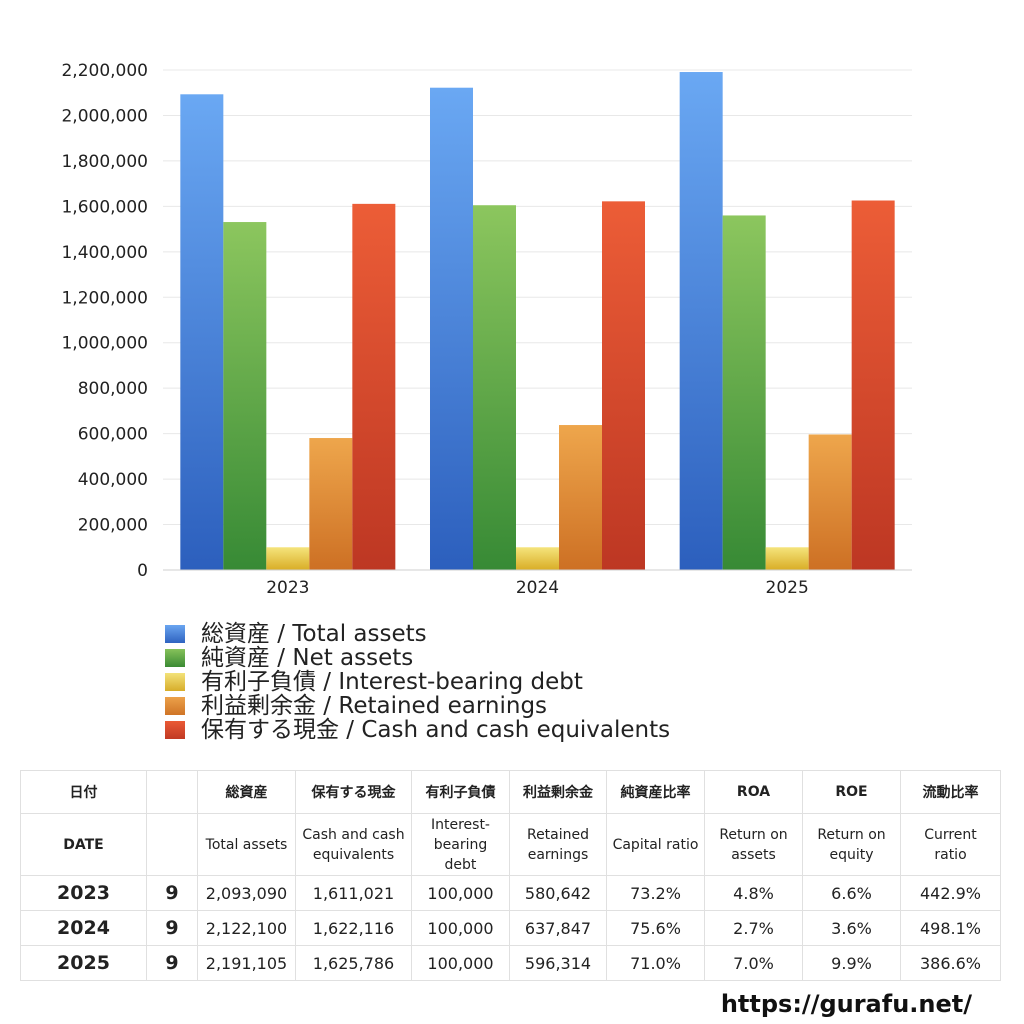 Image resolution: width=1024 pixels, height=1024 pixels. I want to click on header-cell-ja: 流動比率, so click(950, 792).